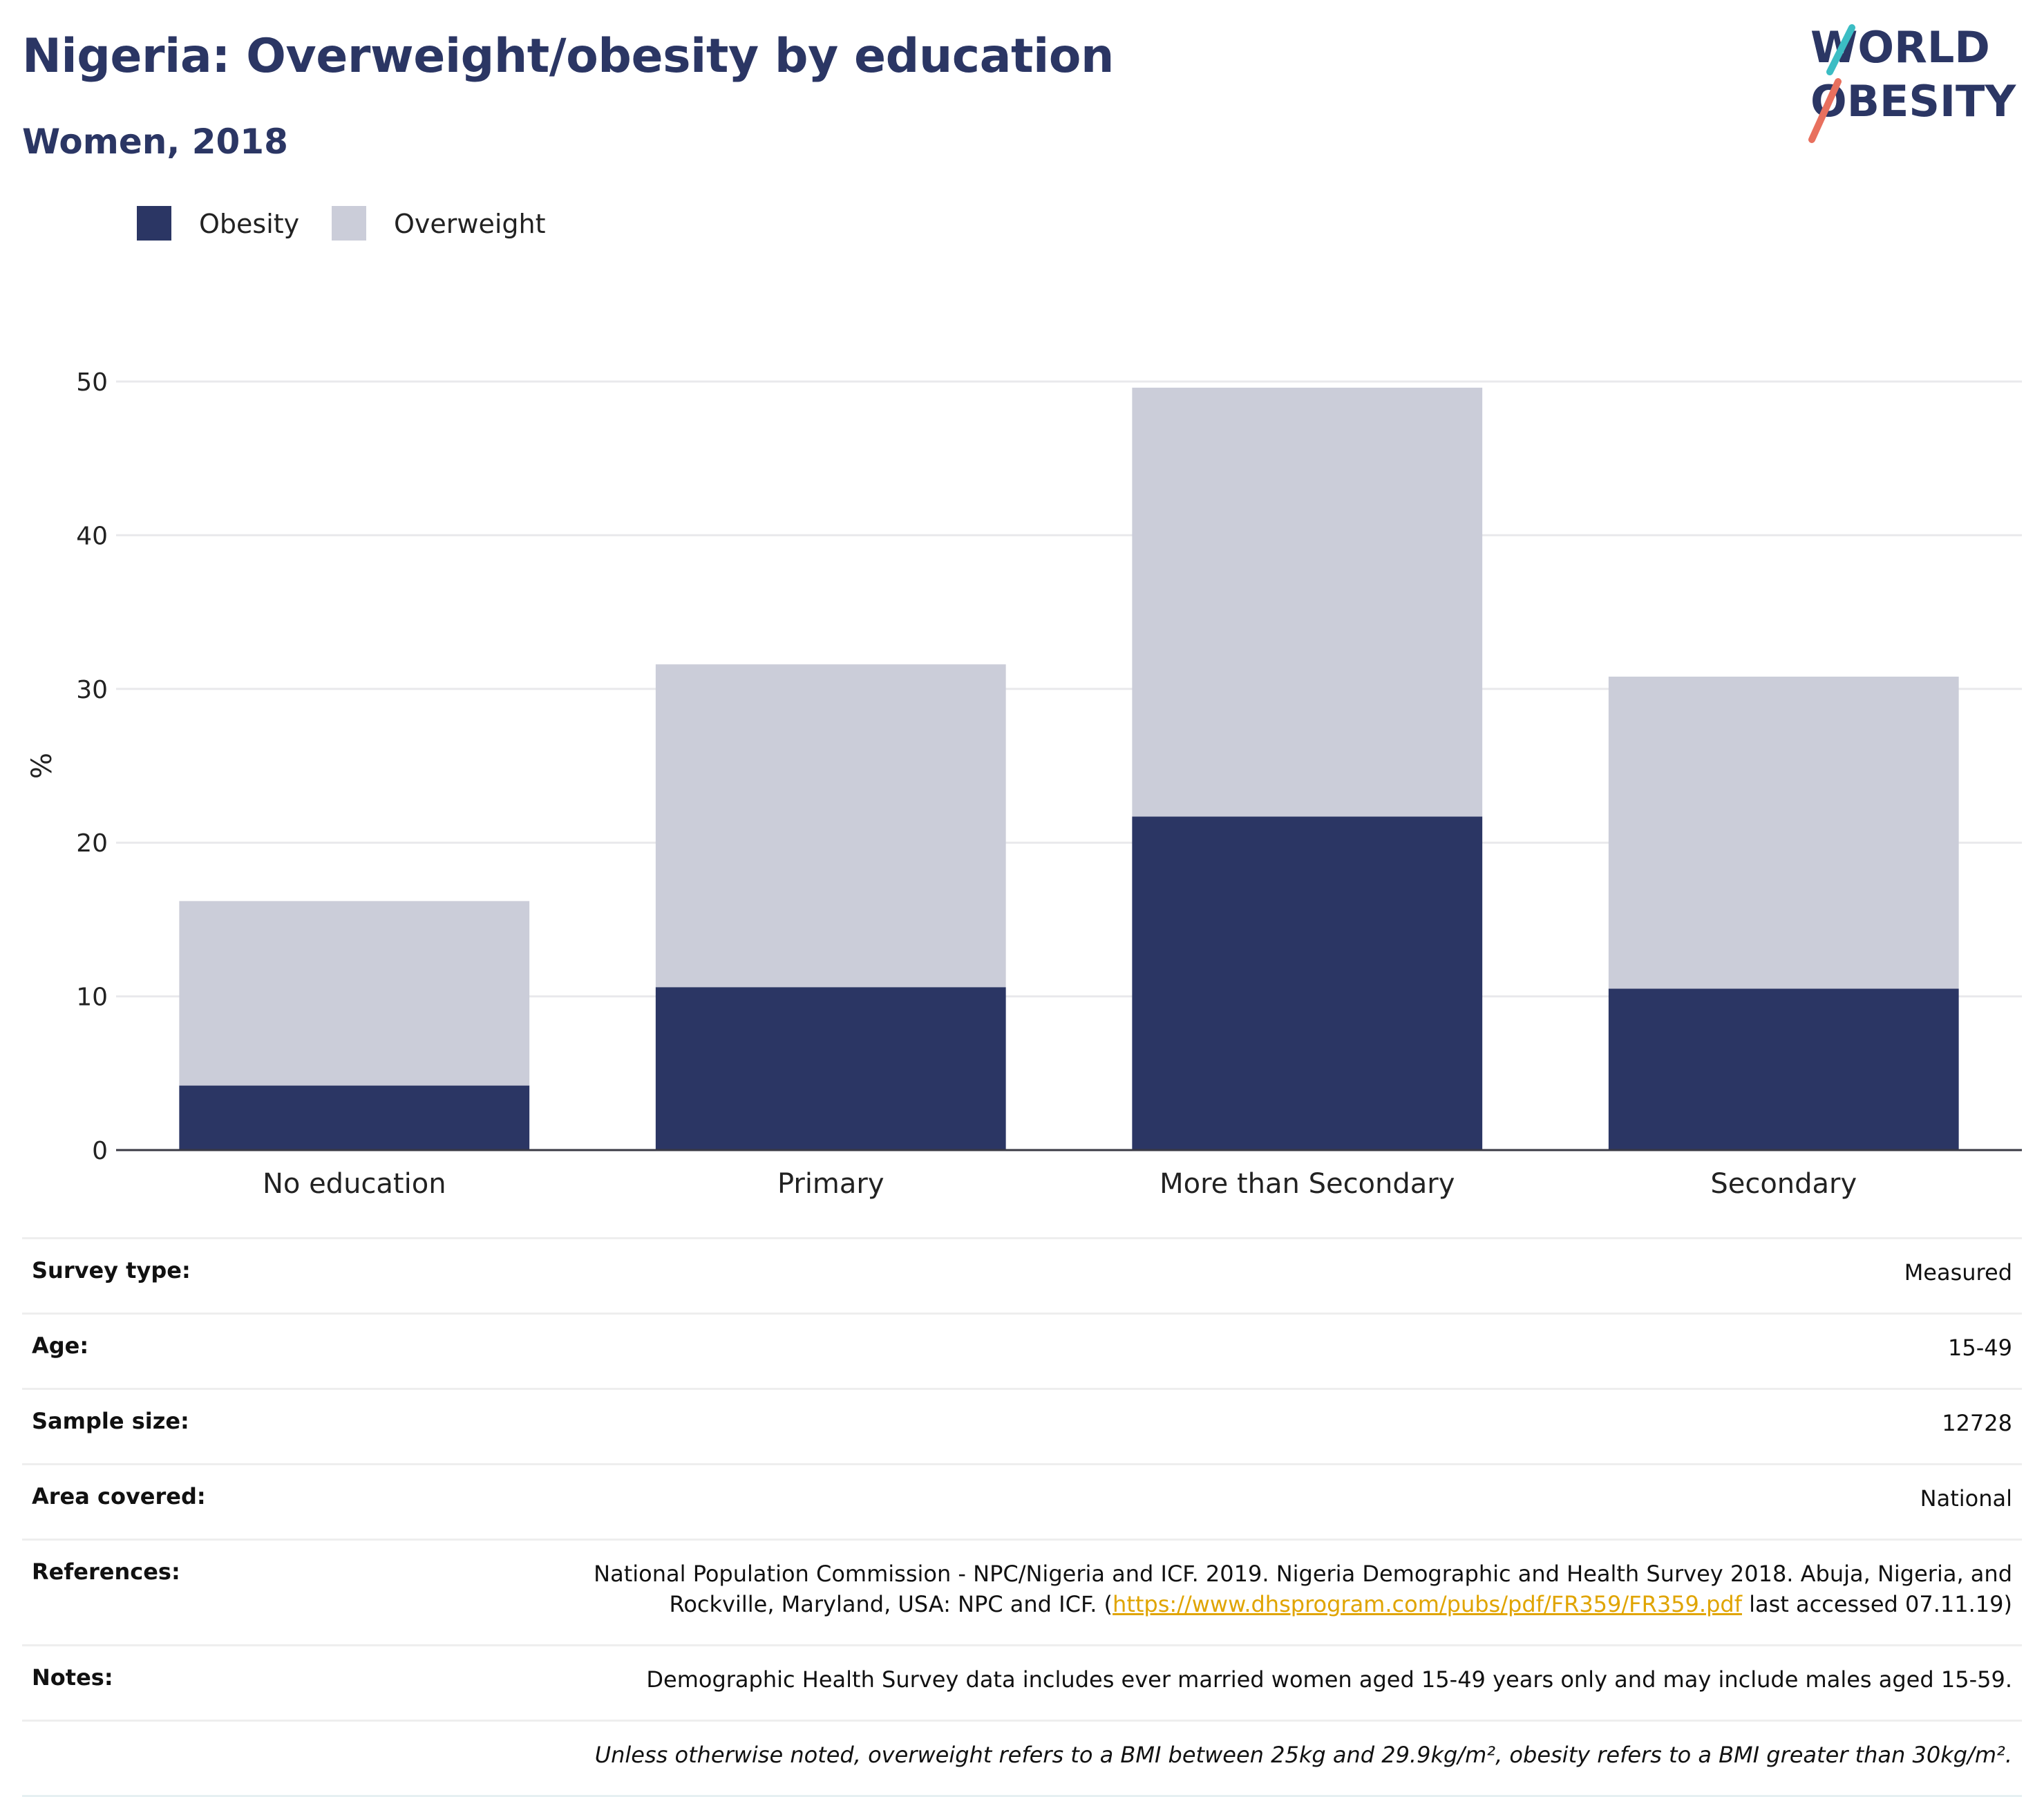  What do you see at coordinates (1307, 602) in the screenshot?
I see `bar-overweight-more-than-secondary` at bounding box center [1307, 602].